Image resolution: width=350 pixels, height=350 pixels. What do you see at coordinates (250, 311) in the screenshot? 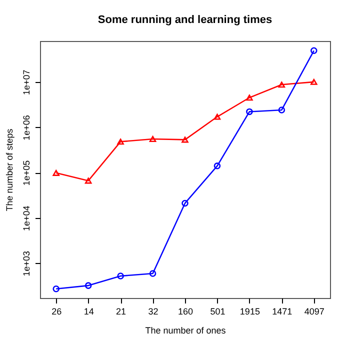
I see `x-tick-label: 1915` at bounding box center [250, 311].